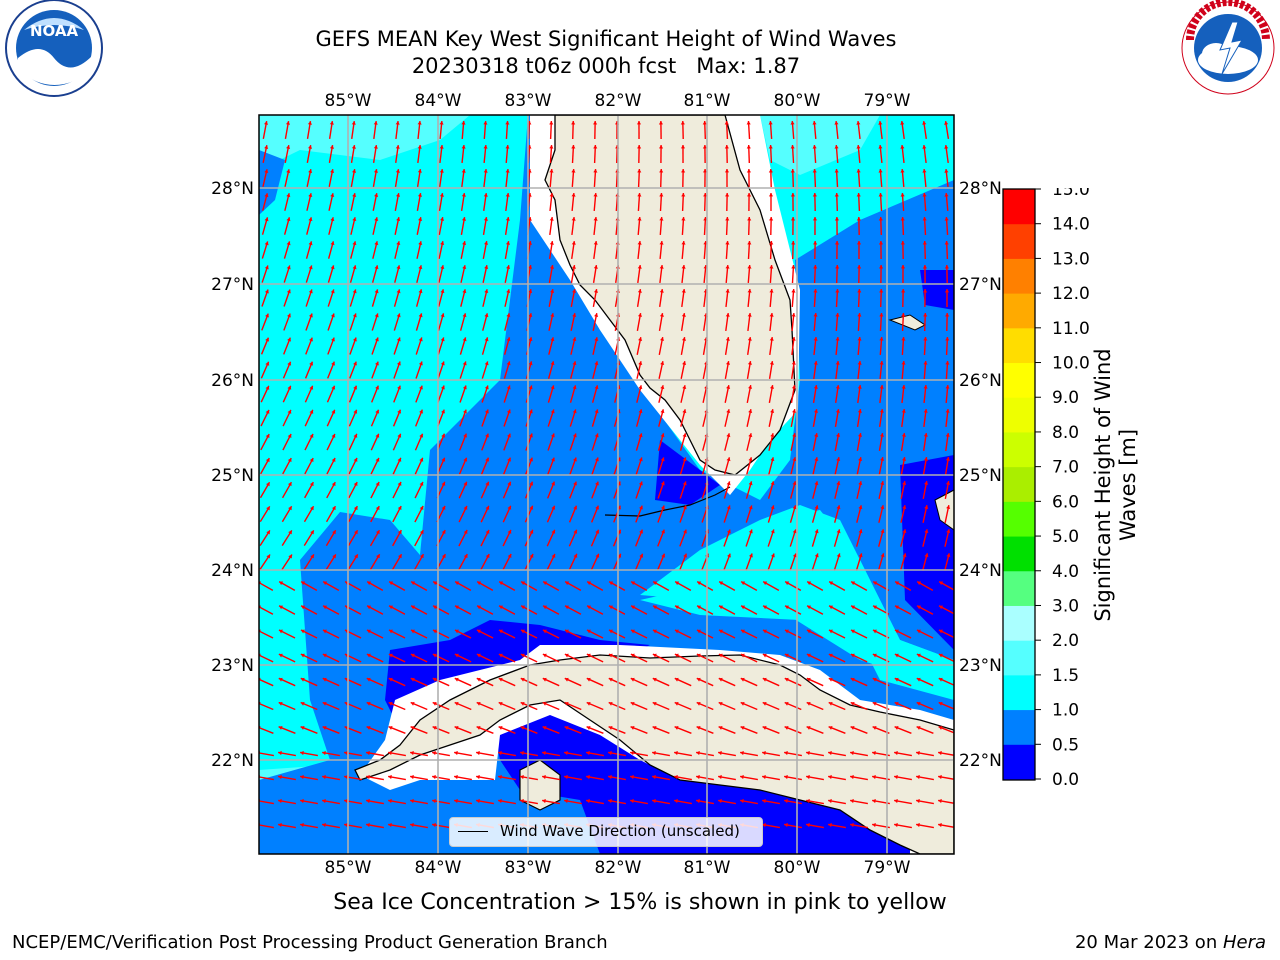 This screenshot has width=1280, height=960. What do you see at coordinates (937, 290) in the screenshot?
I see `wave-band-0-0-0-5-grand-bahama` at bounding box center [937, 290].